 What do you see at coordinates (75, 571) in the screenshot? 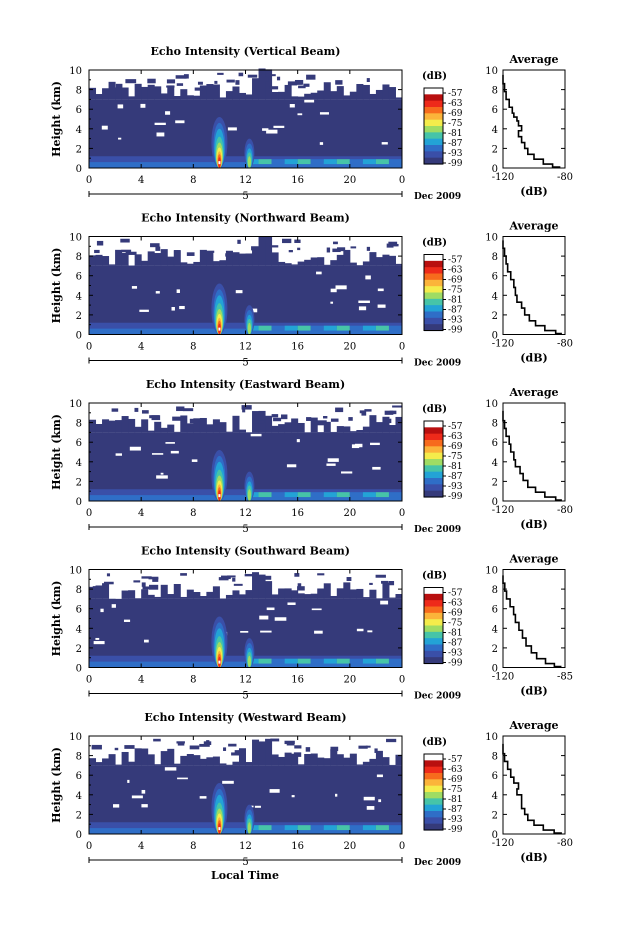
I see `y-tick-label: 10` at bounding box center [75, 571].